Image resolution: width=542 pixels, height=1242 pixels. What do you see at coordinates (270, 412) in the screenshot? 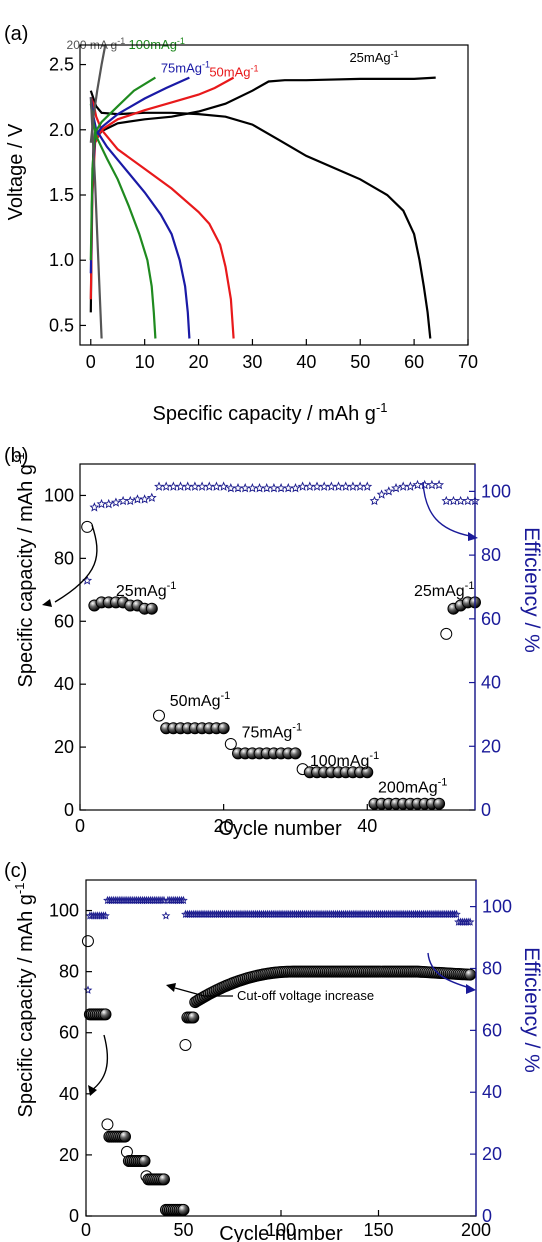
I see `panel-a-xlabel: Specific capacity / mAh g-1` at bounding box center [270, 412].